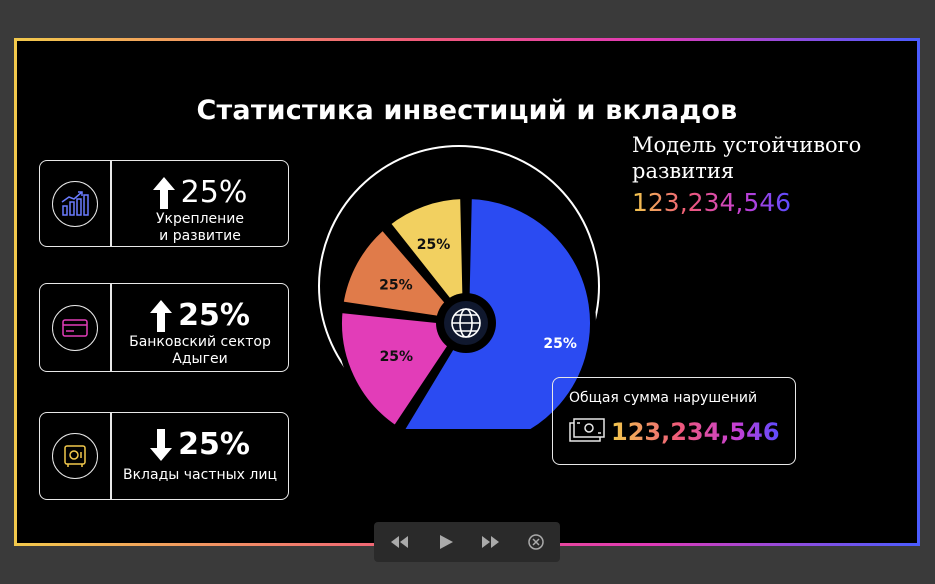  Describe the element at coordinates (490, 542) in the screenshot. I see `fast-forward-icon` at that location.